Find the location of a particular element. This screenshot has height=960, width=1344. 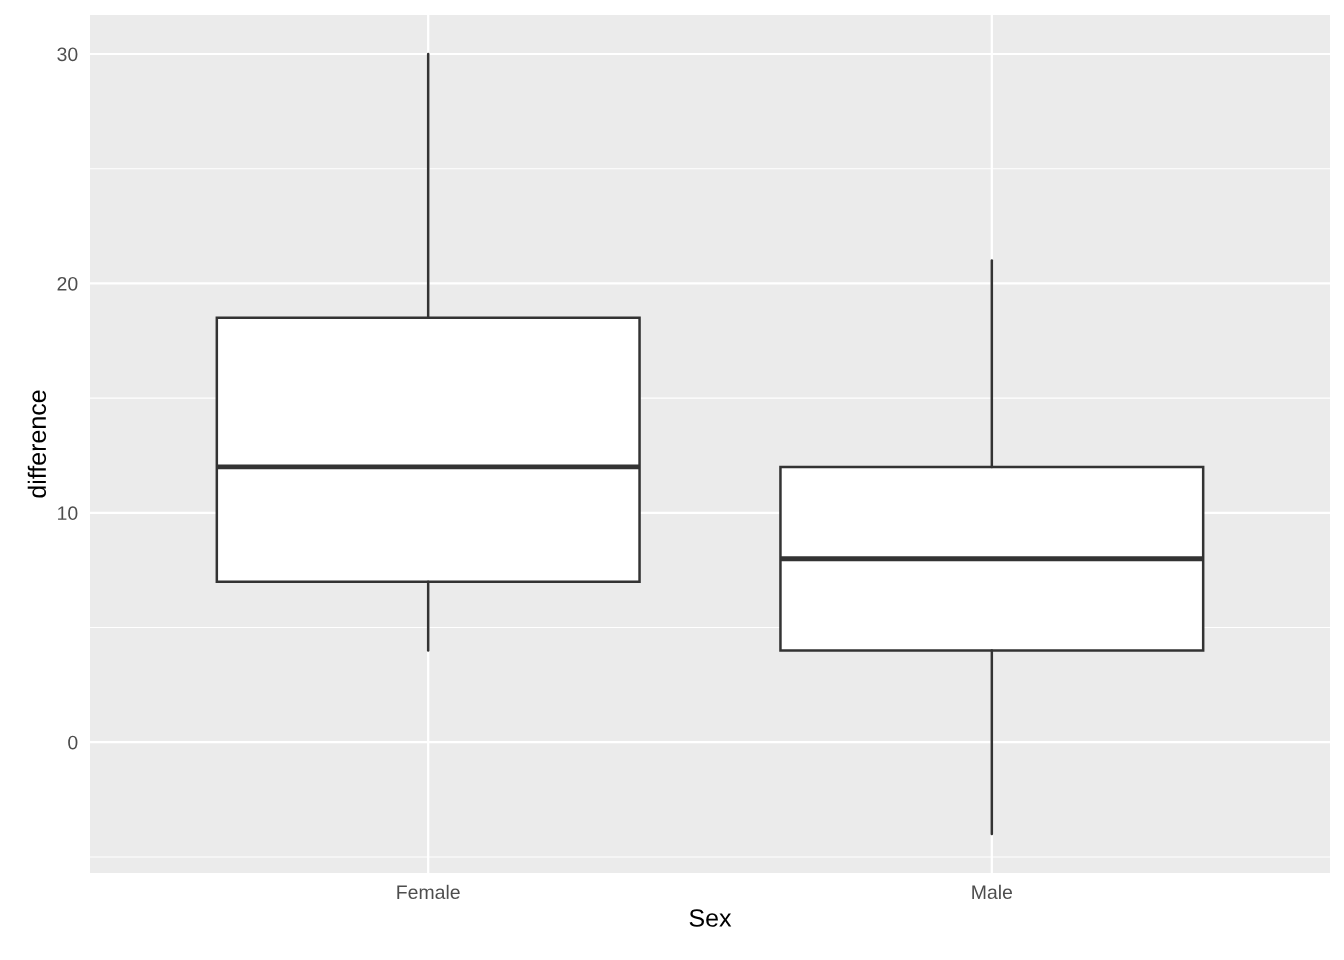

y-tick-label: 20 is located at coordinates (67, 283).